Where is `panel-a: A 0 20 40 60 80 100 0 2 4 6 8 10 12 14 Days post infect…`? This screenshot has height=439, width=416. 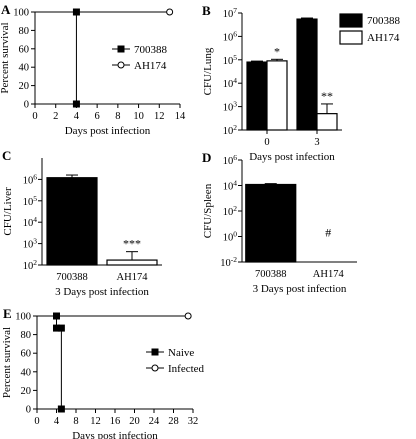
panel-a: A 0 20 40 60 80 100 0 2 4 6 8 10 12 14 Days post infect… is located at coordinates (93, 69).